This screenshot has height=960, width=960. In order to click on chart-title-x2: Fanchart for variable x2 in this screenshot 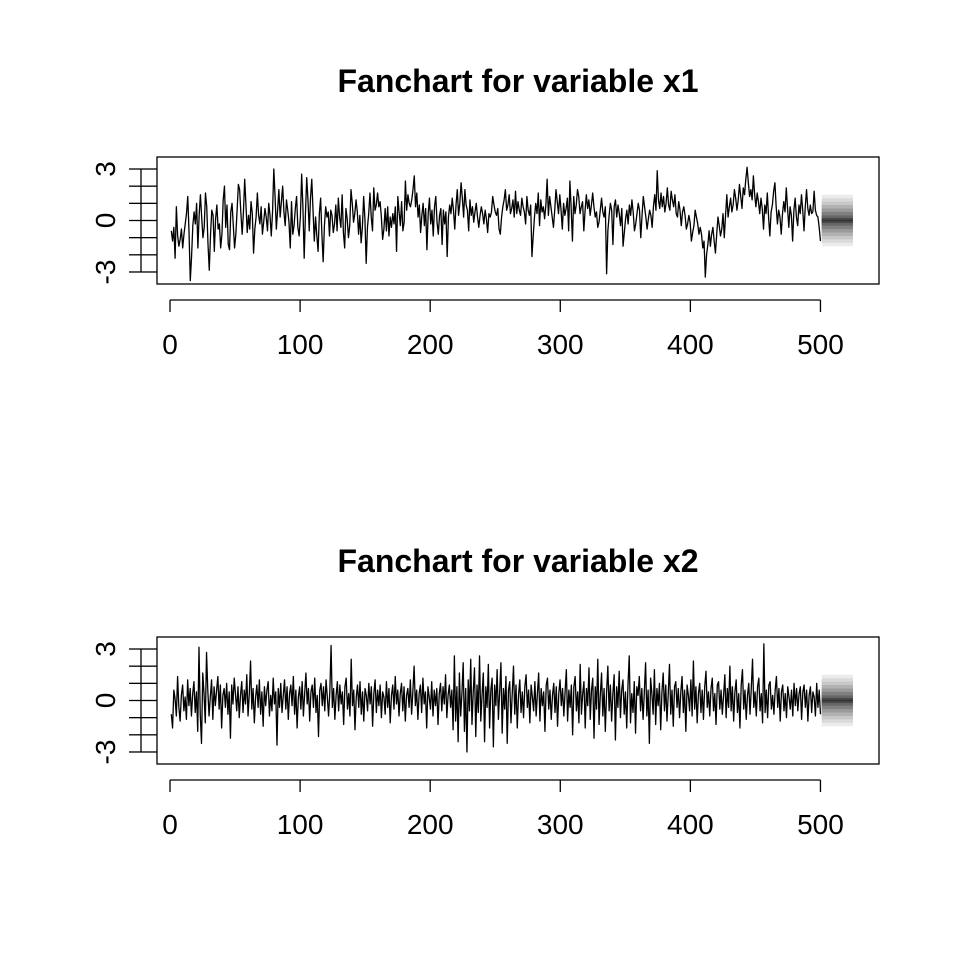, I will do `click(517, 561)`.